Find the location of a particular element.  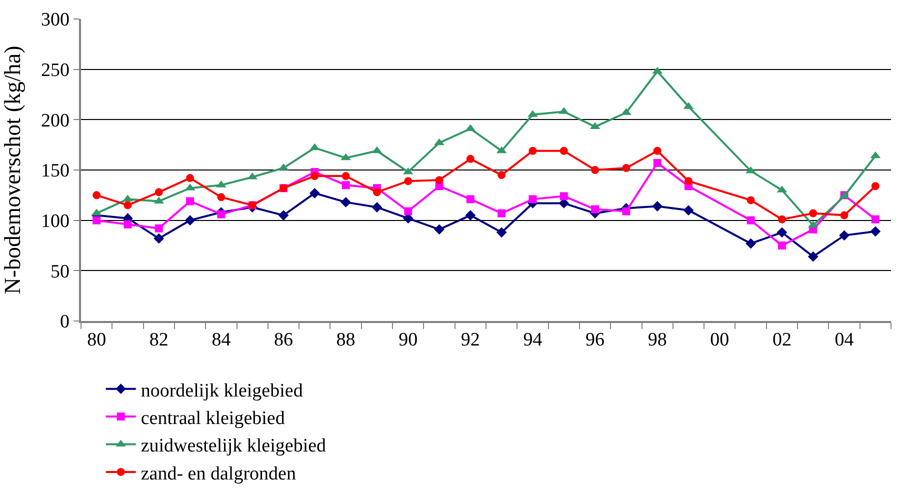

y-tick-label: 0 is located at coordinates (65, 322).